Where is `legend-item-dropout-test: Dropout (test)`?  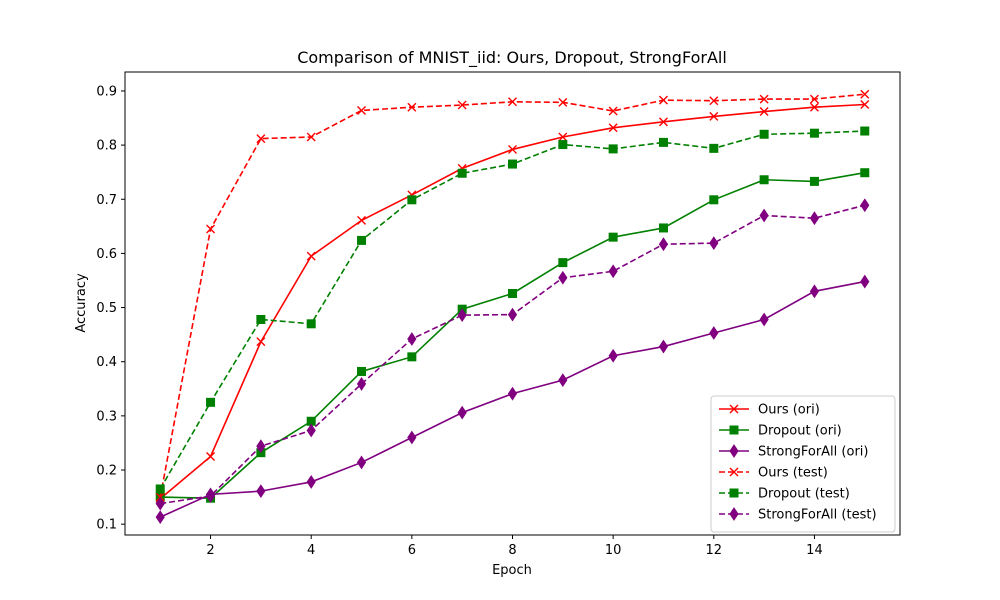 legend-item-dropout-test: Dropout (test) is located at coordinates (784, 494).